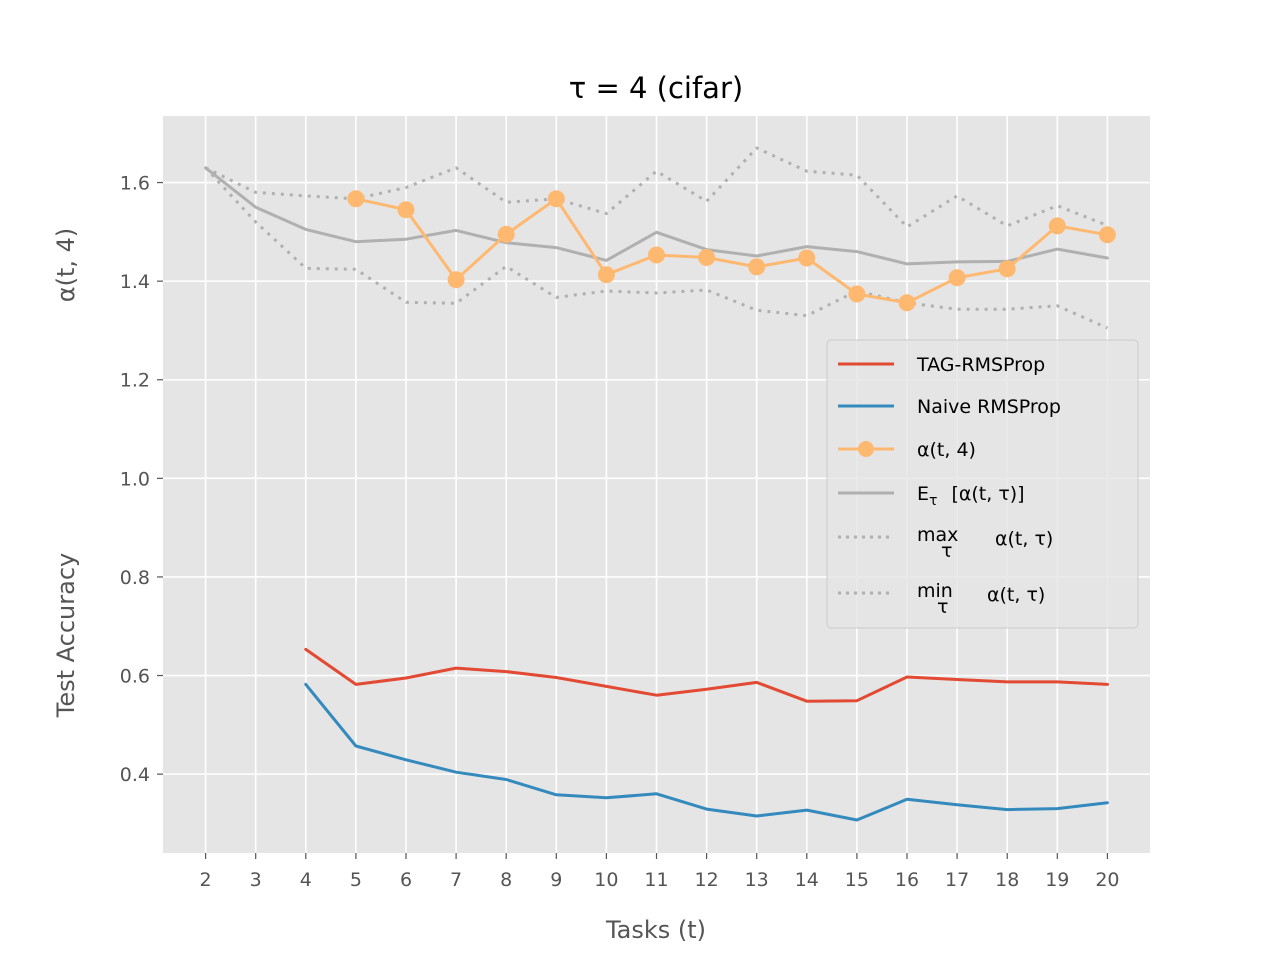  Describe the element at coordinates (135, 282) in the screenshot. I see `y-tick-label: 1.4` at that location.